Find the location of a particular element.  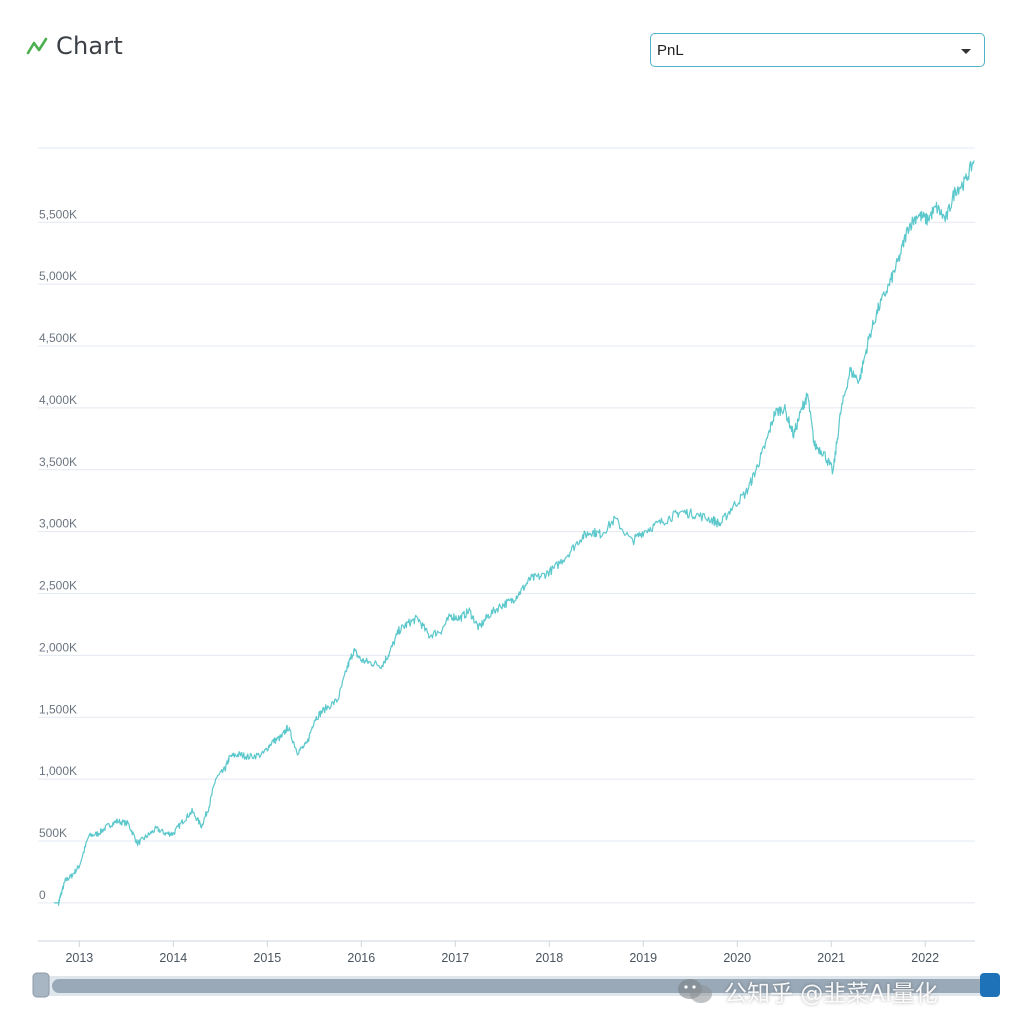

x-tick-label: 2016 is located at coordinates (361, 958).